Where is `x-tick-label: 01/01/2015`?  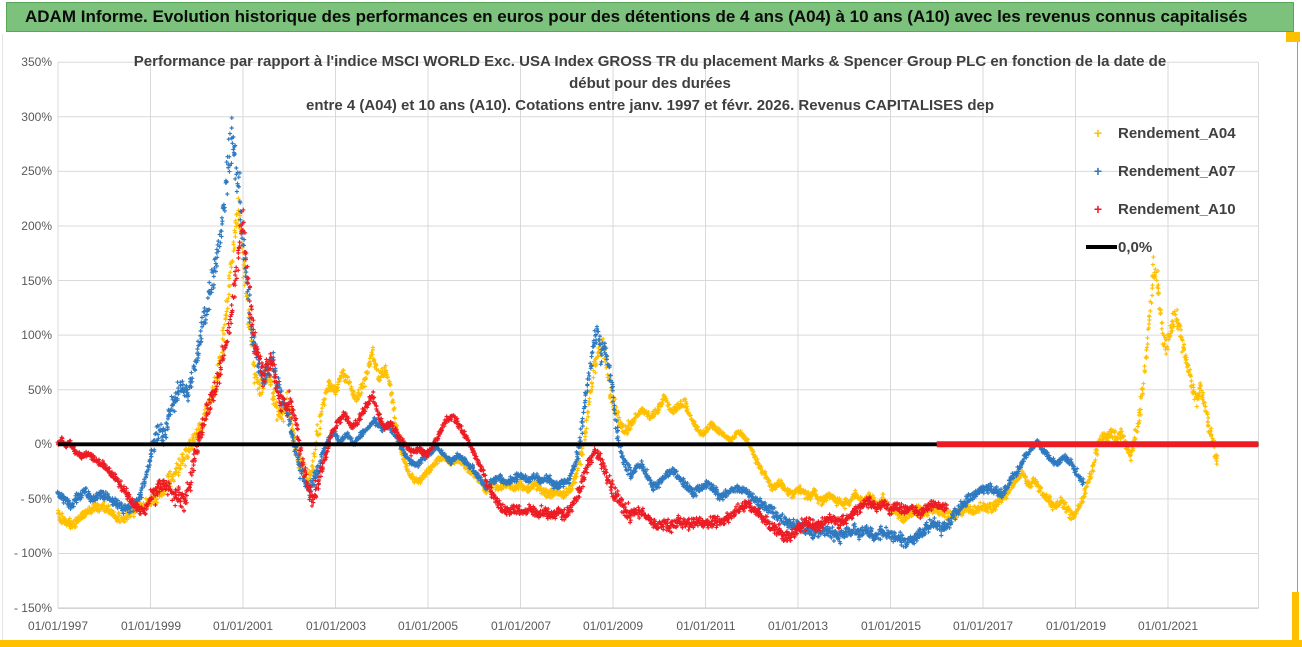 x-tick-label: 01/01/2015 is located at coordinates (891, 626).